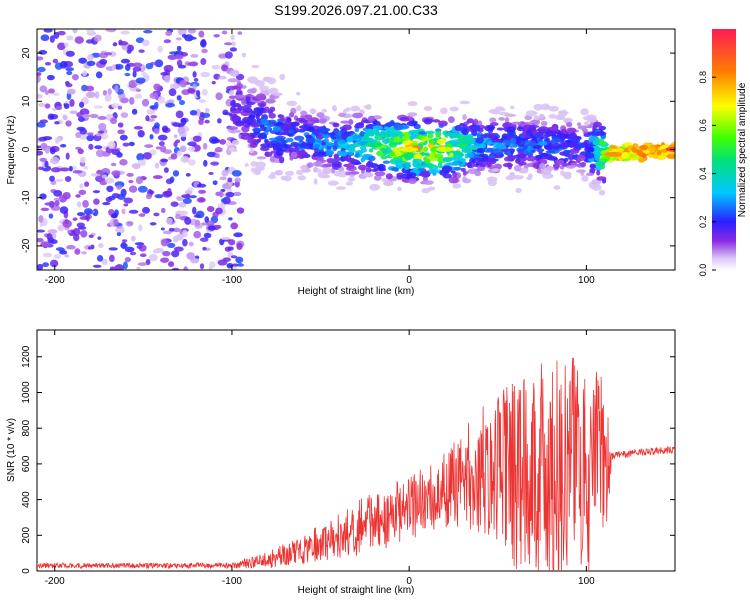 The height and width of the screenshot is (600, 750). I want to click on colorbar-tick-label: 0.2, so click(703, 222).